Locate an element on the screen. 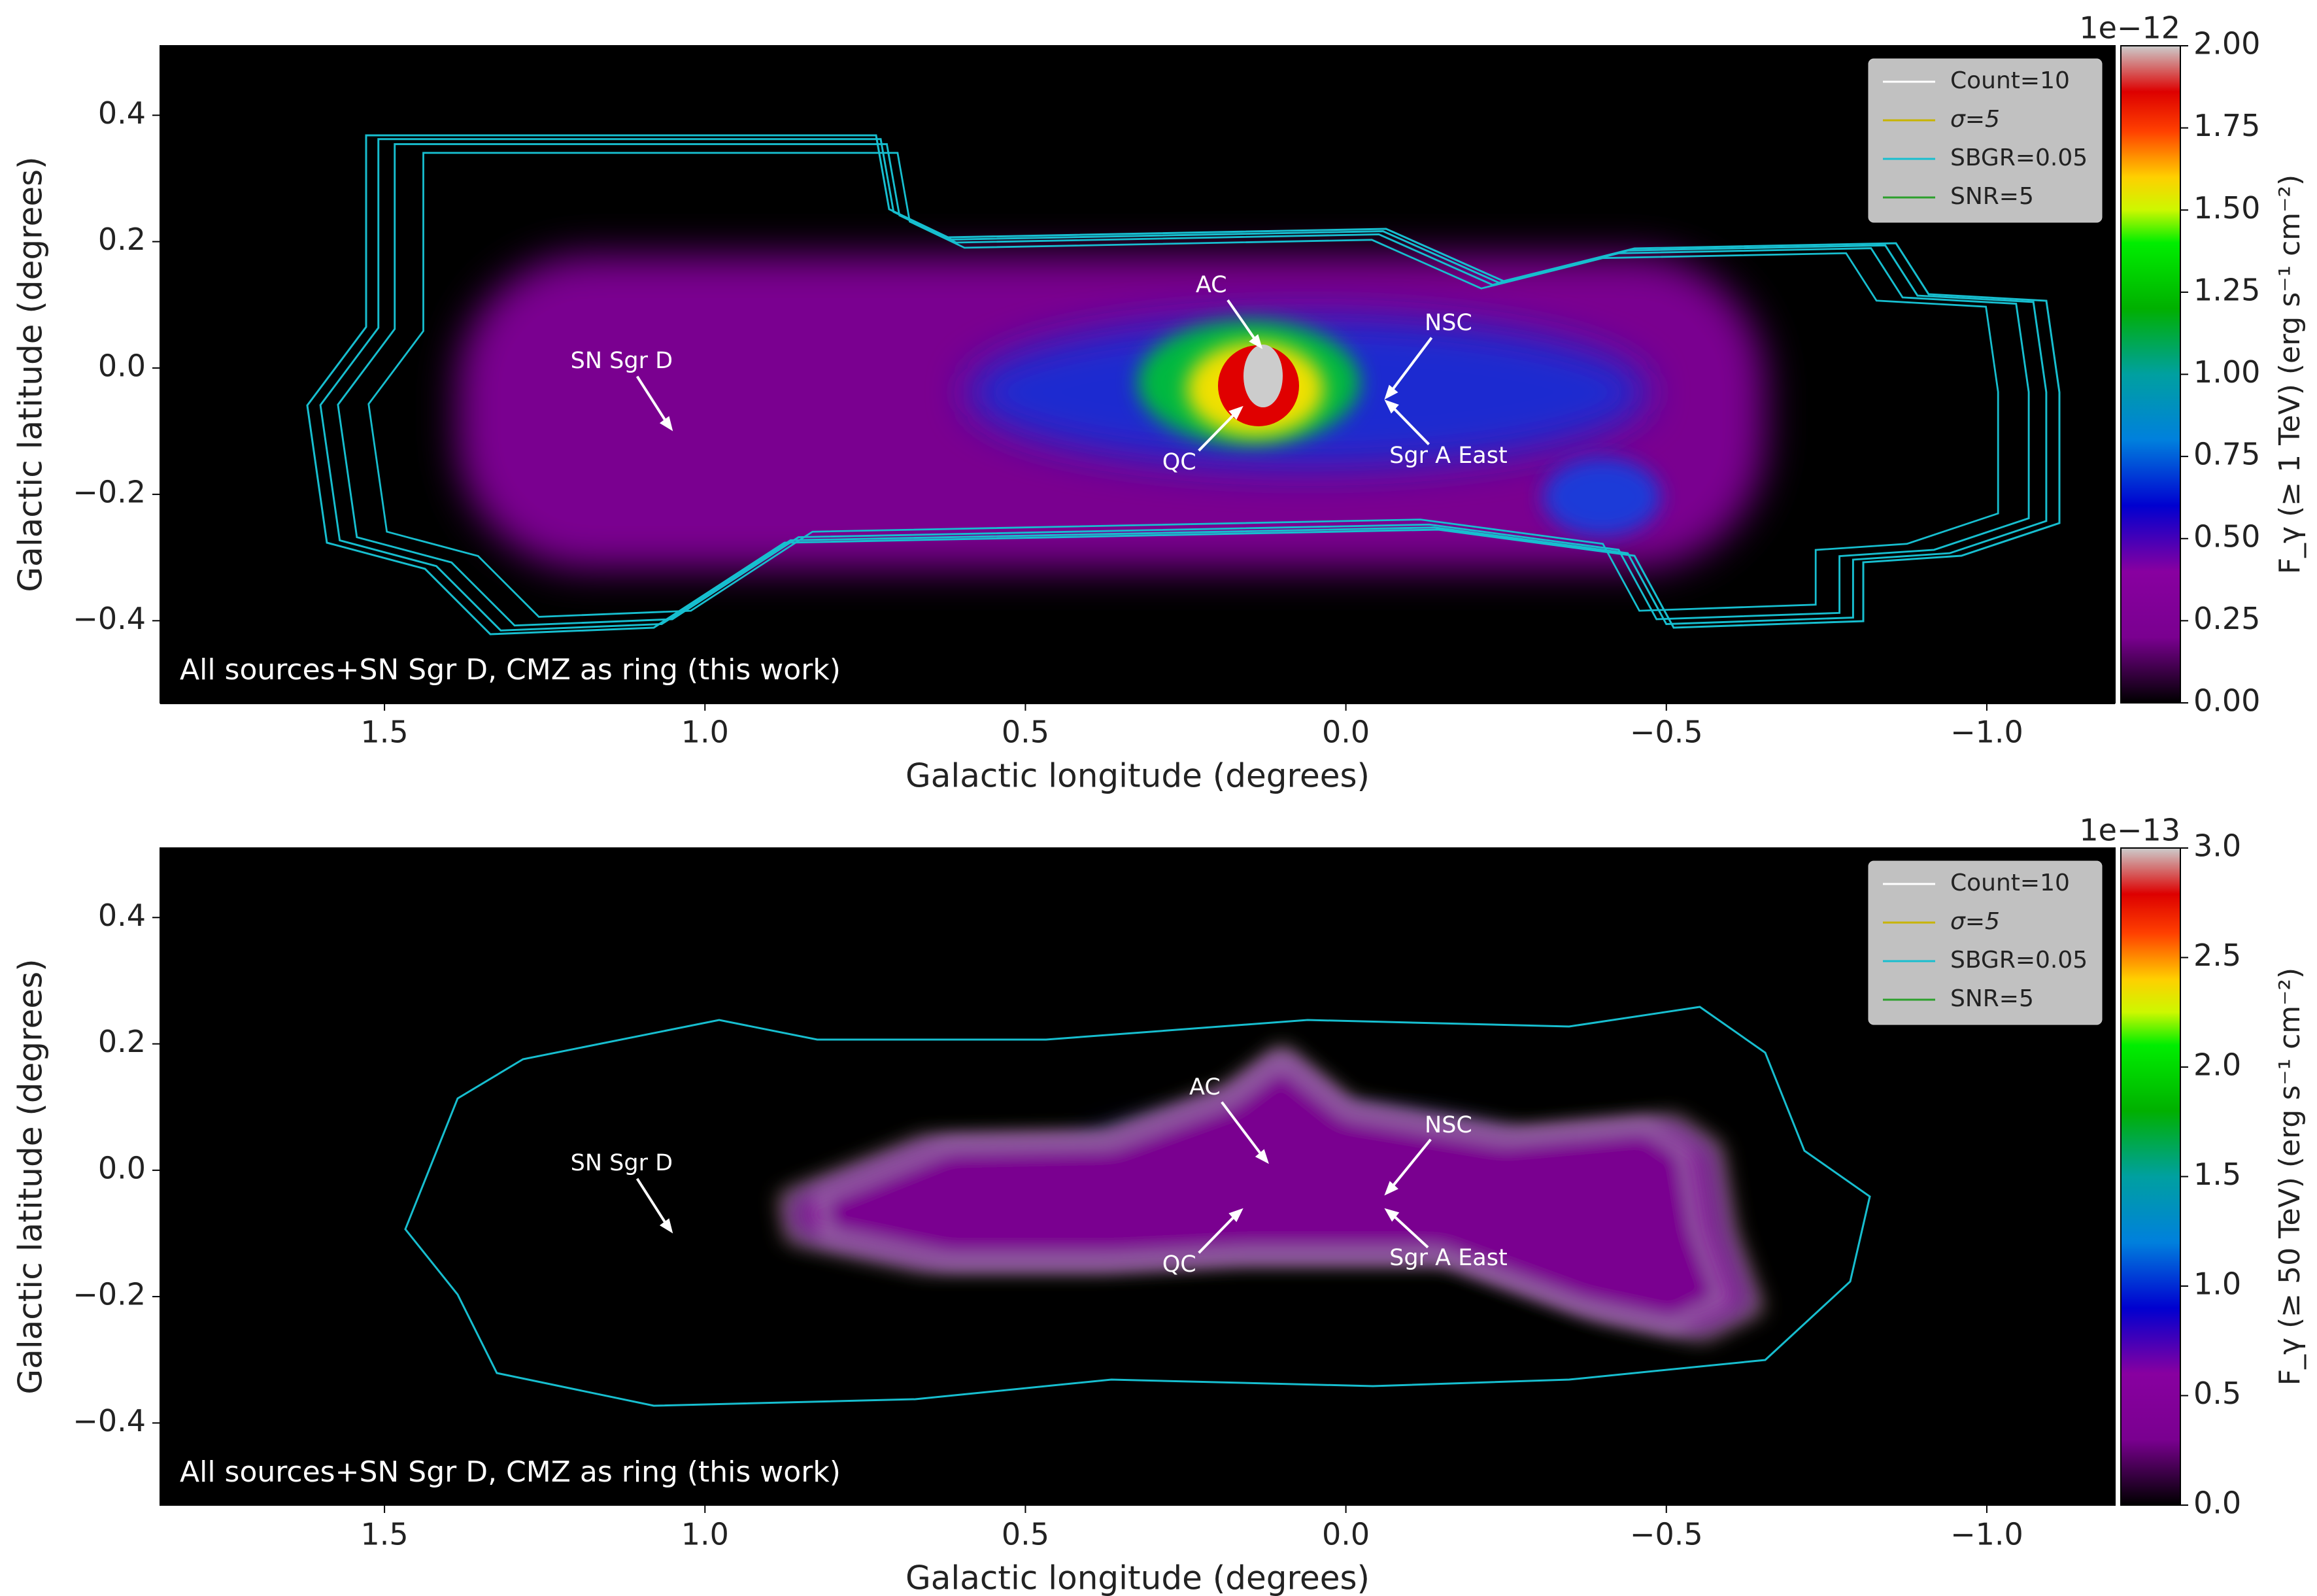 This screenshot has width=2317, height=1596. colorbar-tick-label: 0.00 is located at coordinates (2226, 701).